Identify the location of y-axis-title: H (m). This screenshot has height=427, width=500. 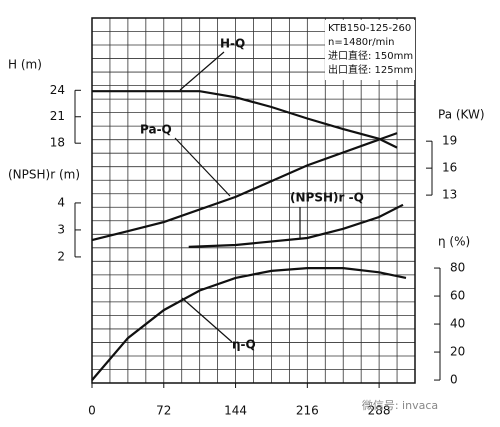
(25, 65).